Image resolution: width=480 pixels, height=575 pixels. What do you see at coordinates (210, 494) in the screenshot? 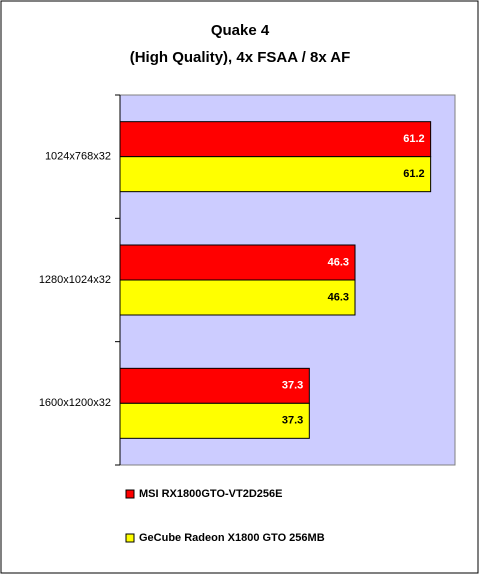
I see `legend-label: MSI RX1800GTO-VT2D256E` at bounding box center [210, 494].